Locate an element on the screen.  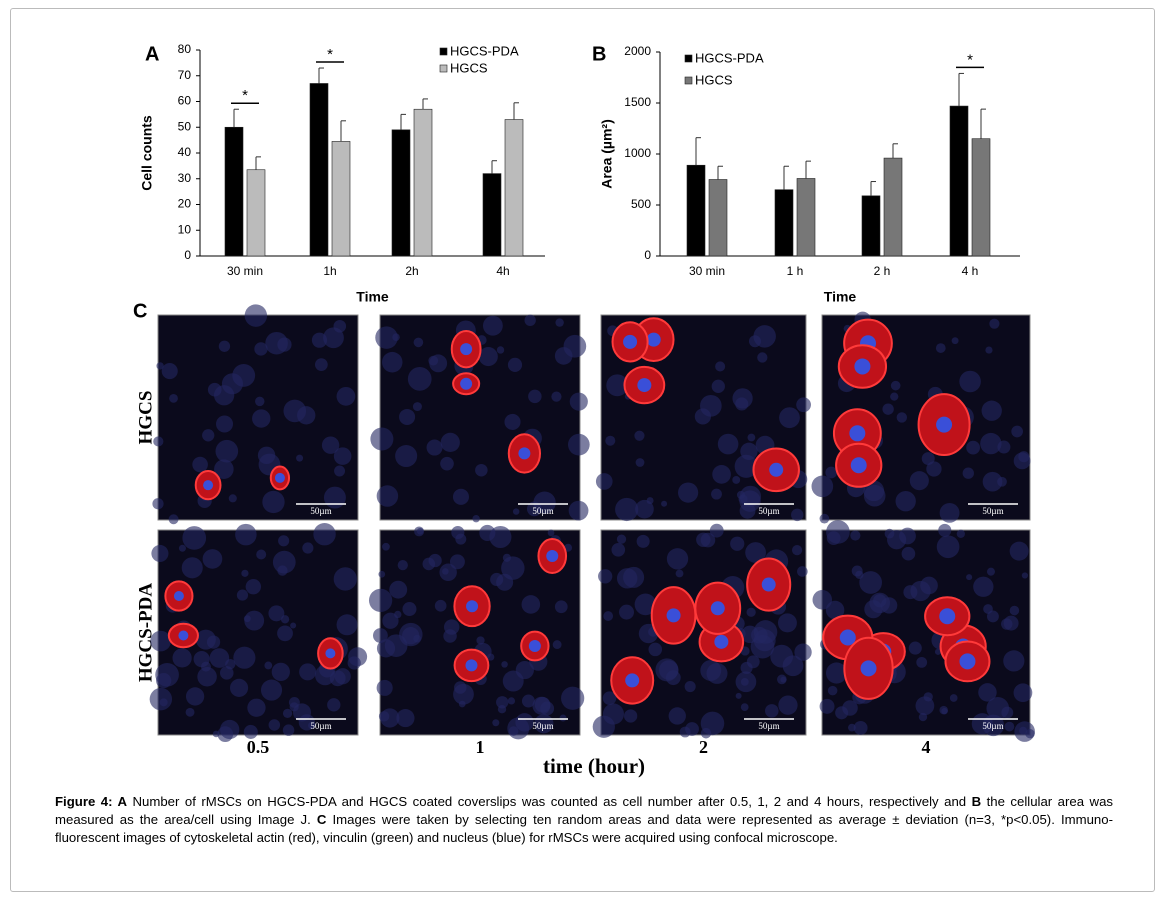
y-tick-label: 30 is located at coordinates (185, 178).